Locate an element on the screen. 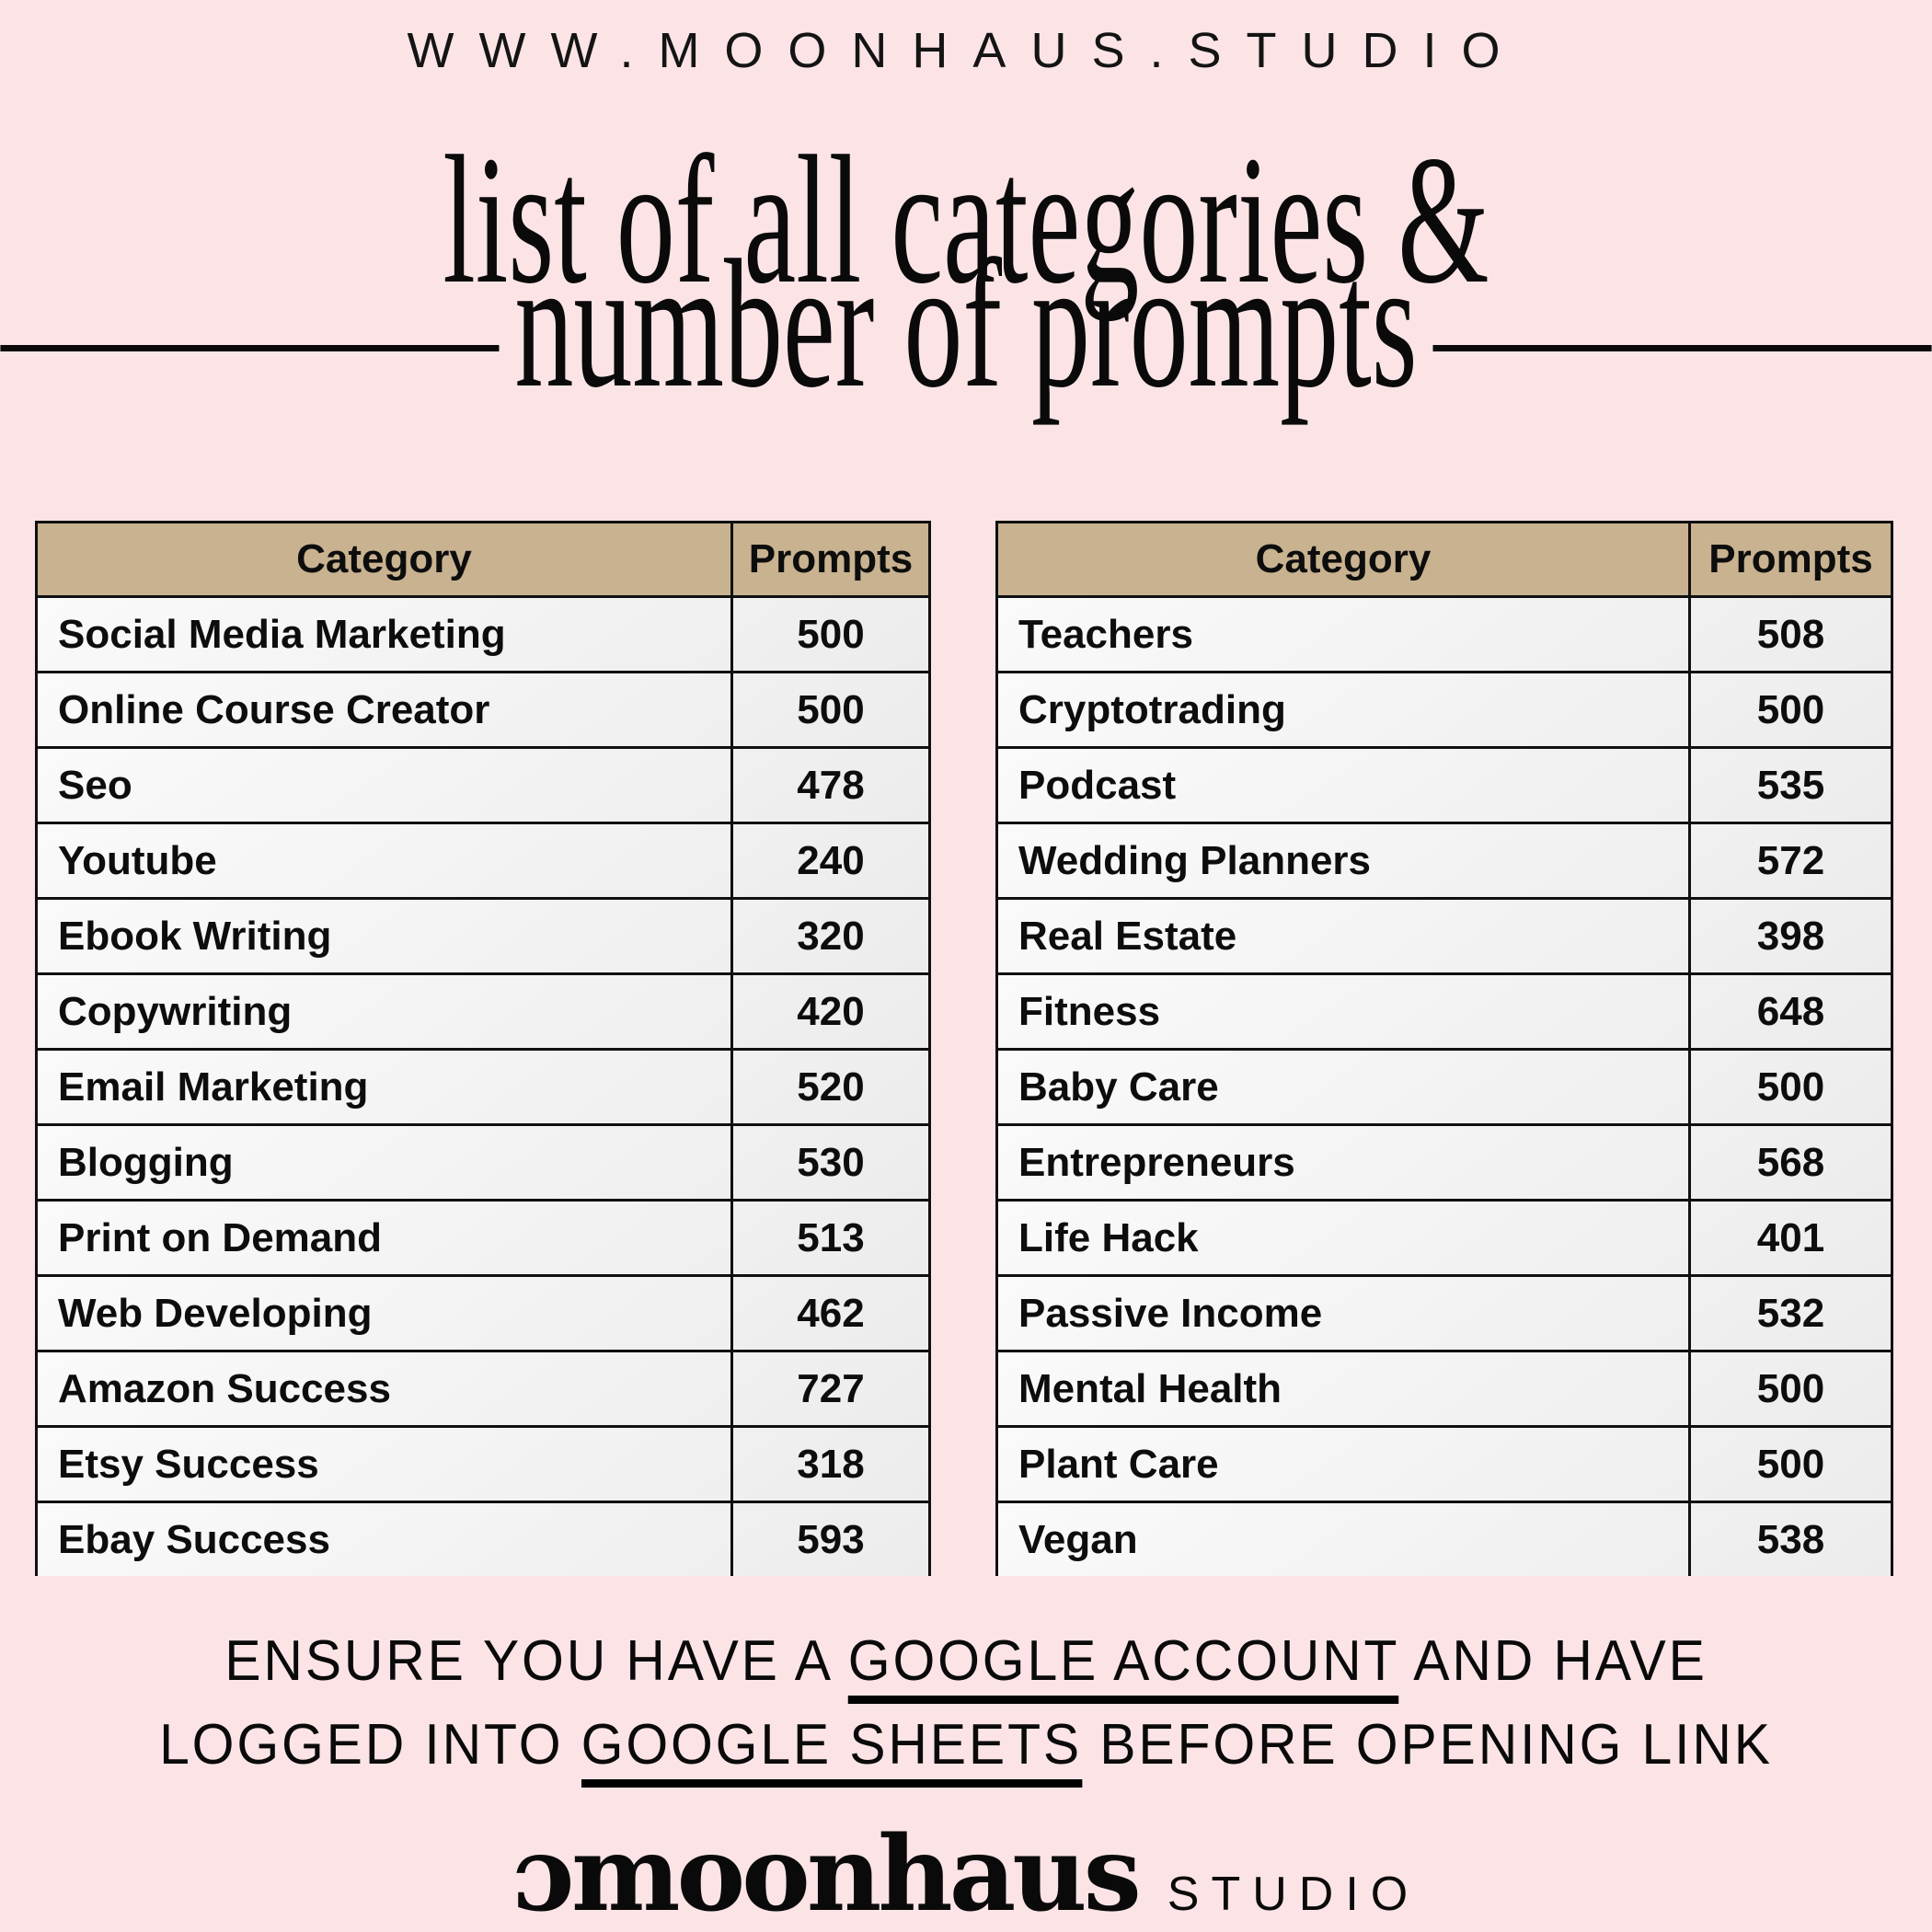 This screenshot has height=1932, width=1932. category-cell: Cryptotrading is located at coordinates (1344, 709).